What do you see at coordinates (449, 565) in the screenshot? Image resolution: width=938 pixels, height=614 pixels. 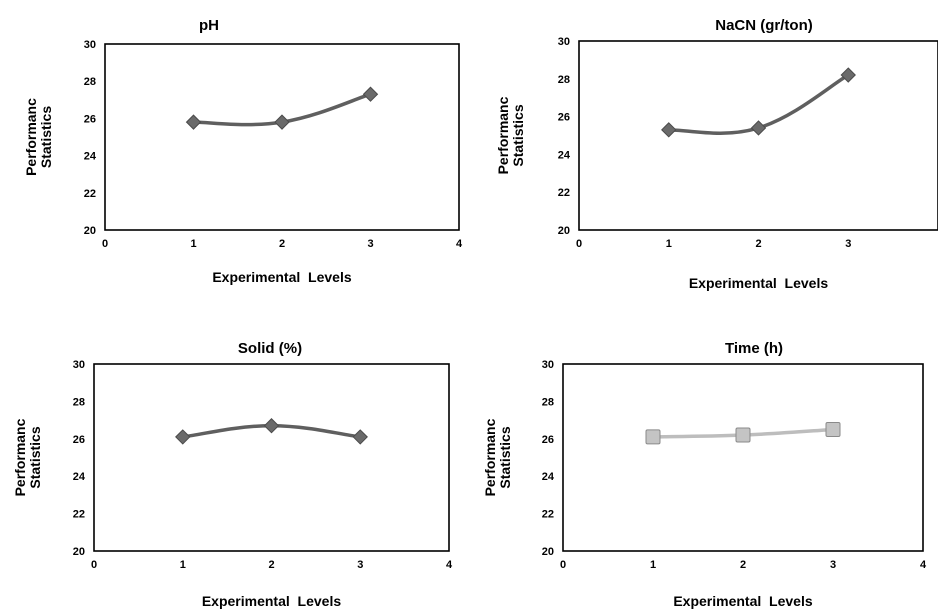 I see `chart-solid-xtick-label: 4` at bounding box center [449, 565].